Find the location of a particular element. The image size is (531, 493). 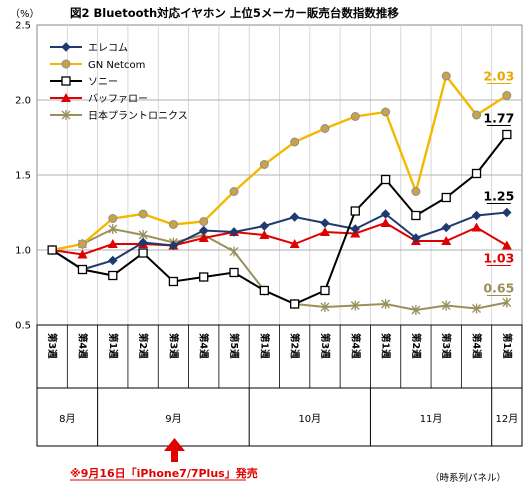

y-tick-label: 2.5 is located at coordinates (23, 26).